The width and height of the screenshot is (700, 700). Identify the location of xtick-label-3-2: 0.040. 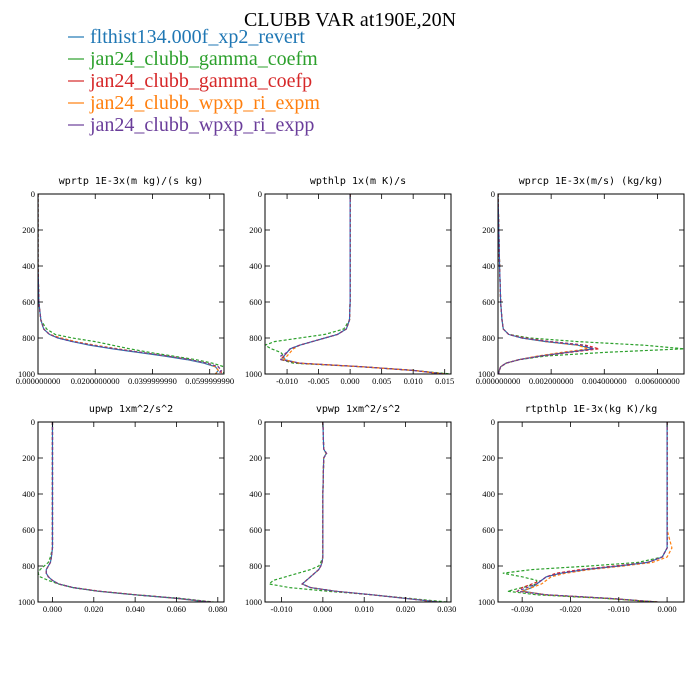
(135, 609).